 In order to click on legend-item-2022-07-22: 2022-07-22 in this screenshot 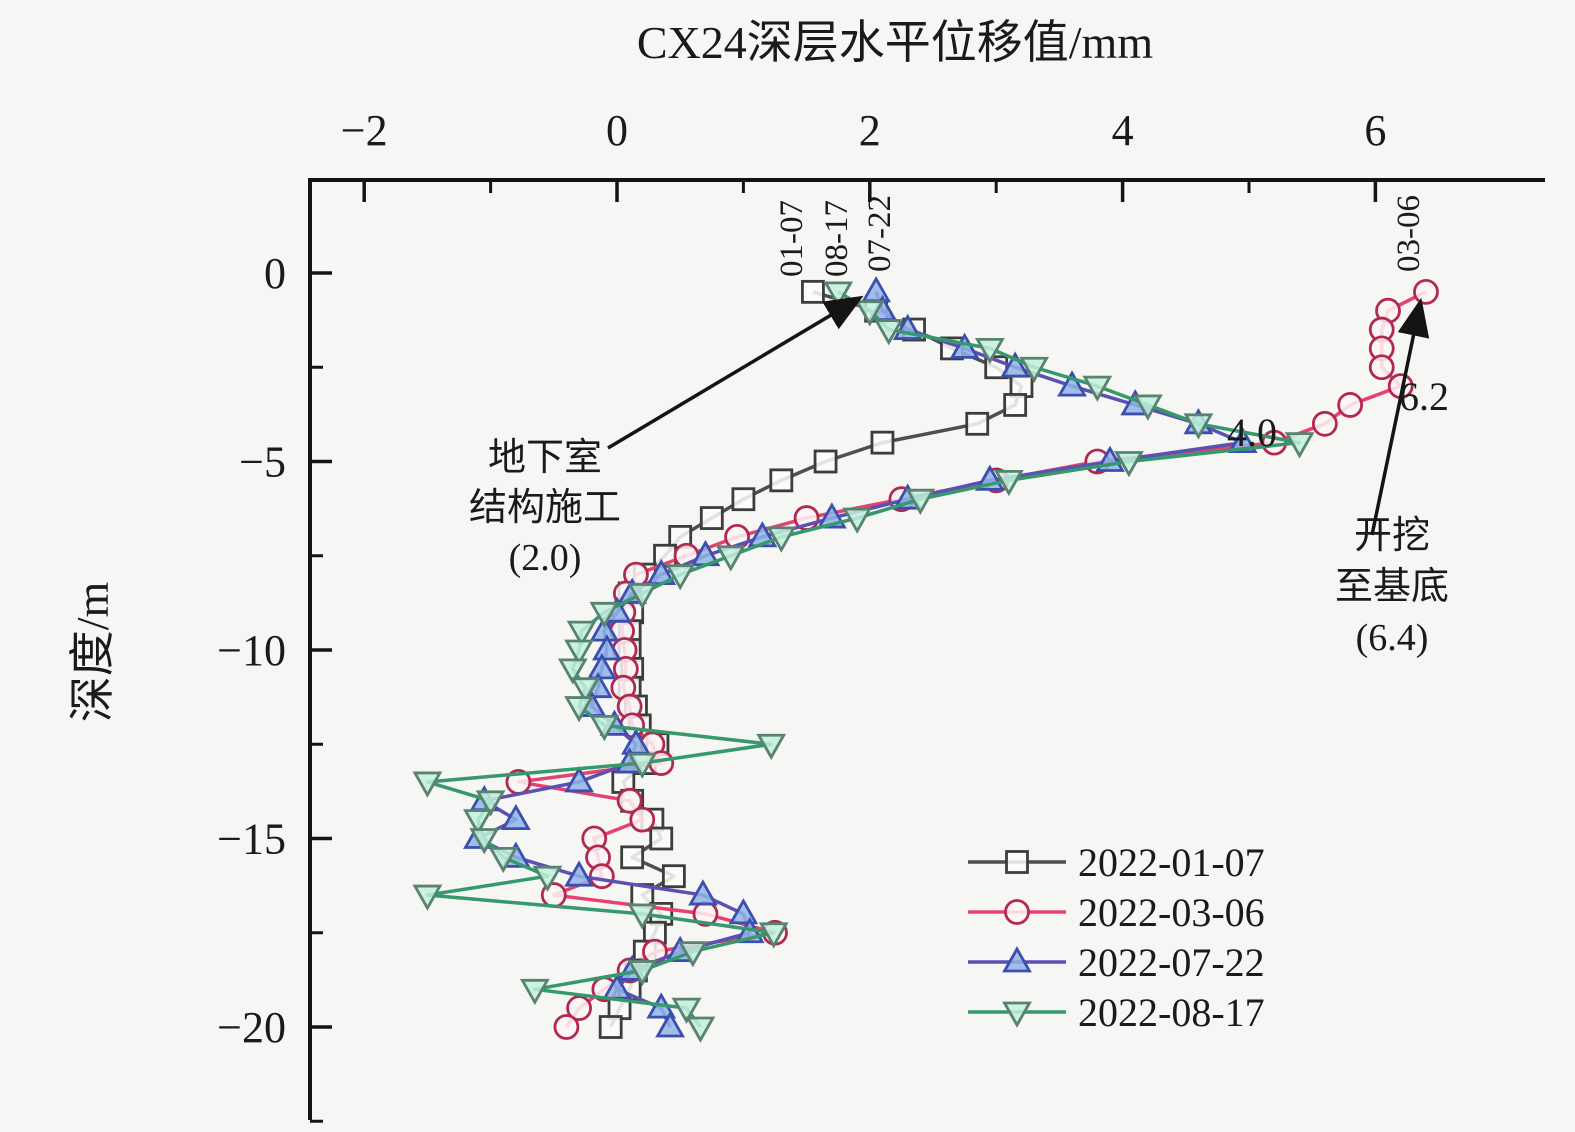, I will do `click(1116, 962)`.